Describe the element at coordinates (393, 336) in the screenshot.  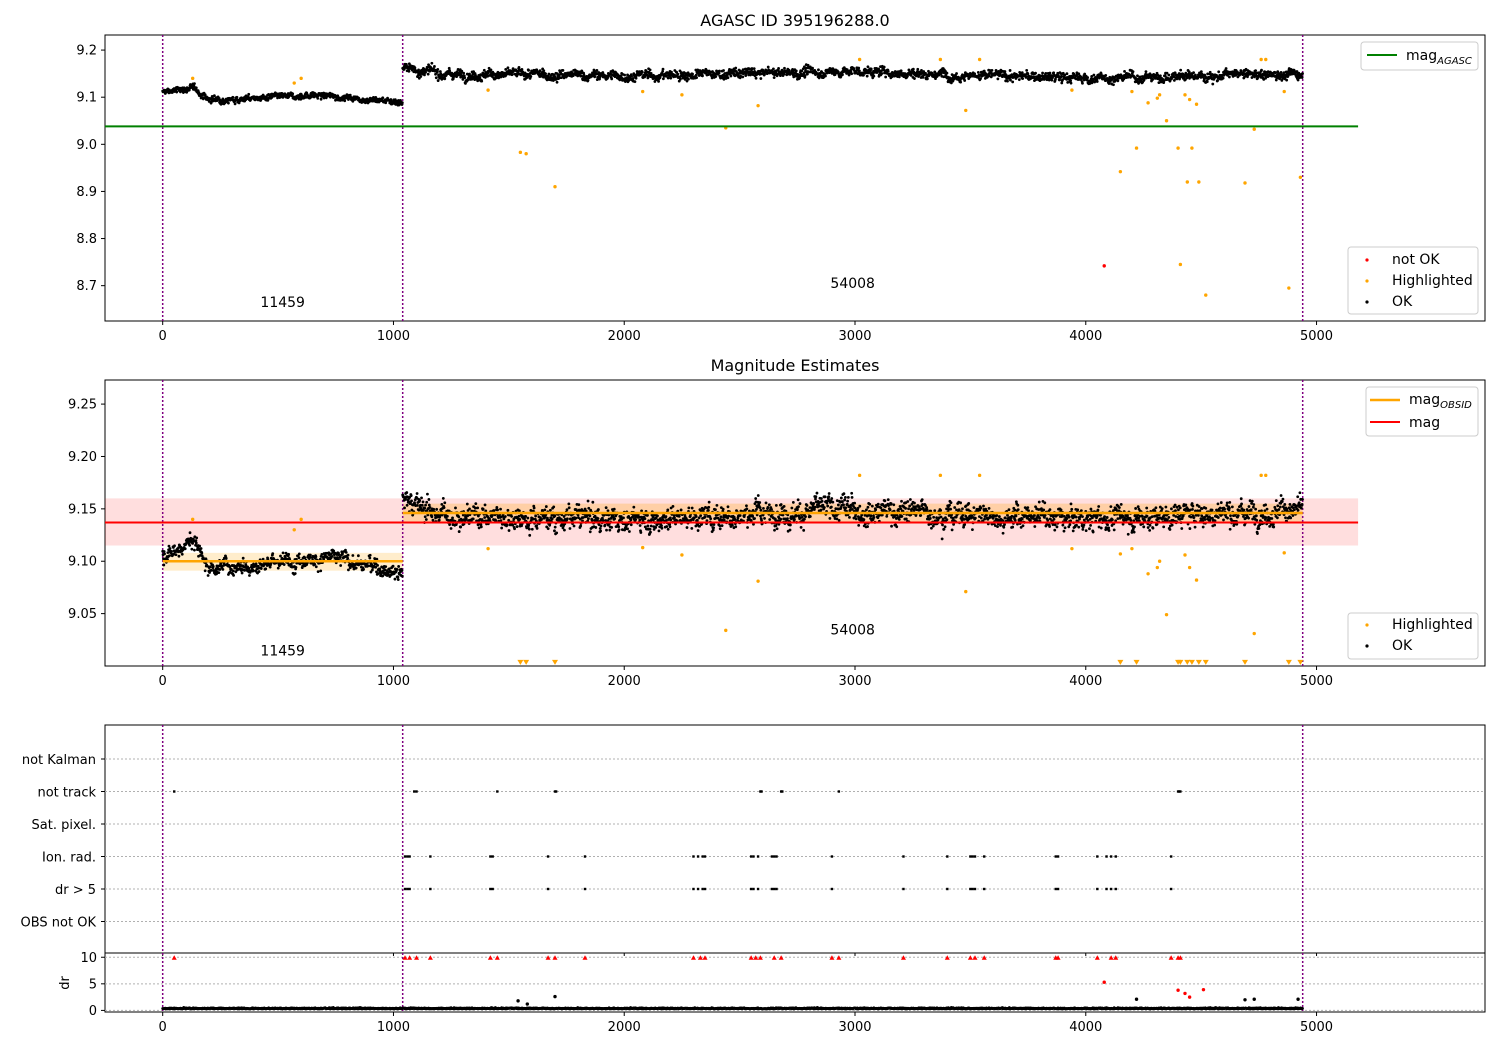
I see `x-tick-label: 1000` at that location.